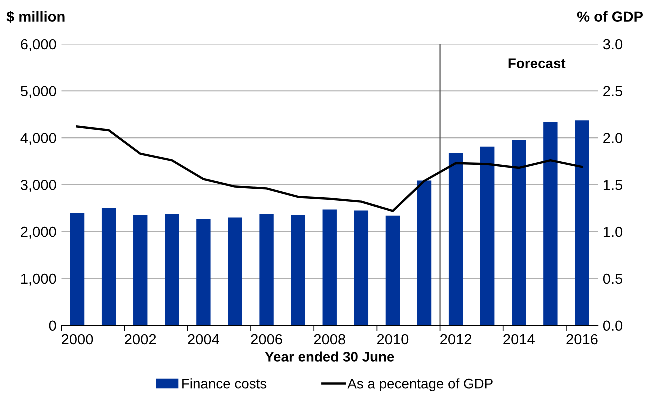  I want to click on x-tick-label: 2012, so click(456, 339).